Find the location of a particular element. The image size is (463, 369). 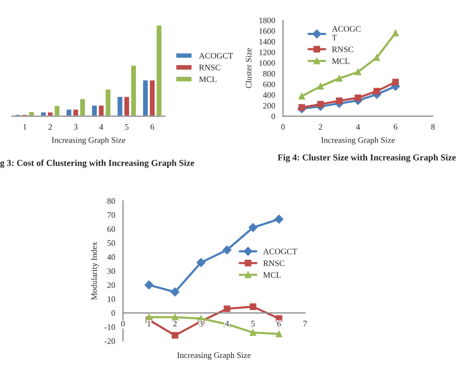

y-tick-label: 70 is located at coordinates (112, 215).